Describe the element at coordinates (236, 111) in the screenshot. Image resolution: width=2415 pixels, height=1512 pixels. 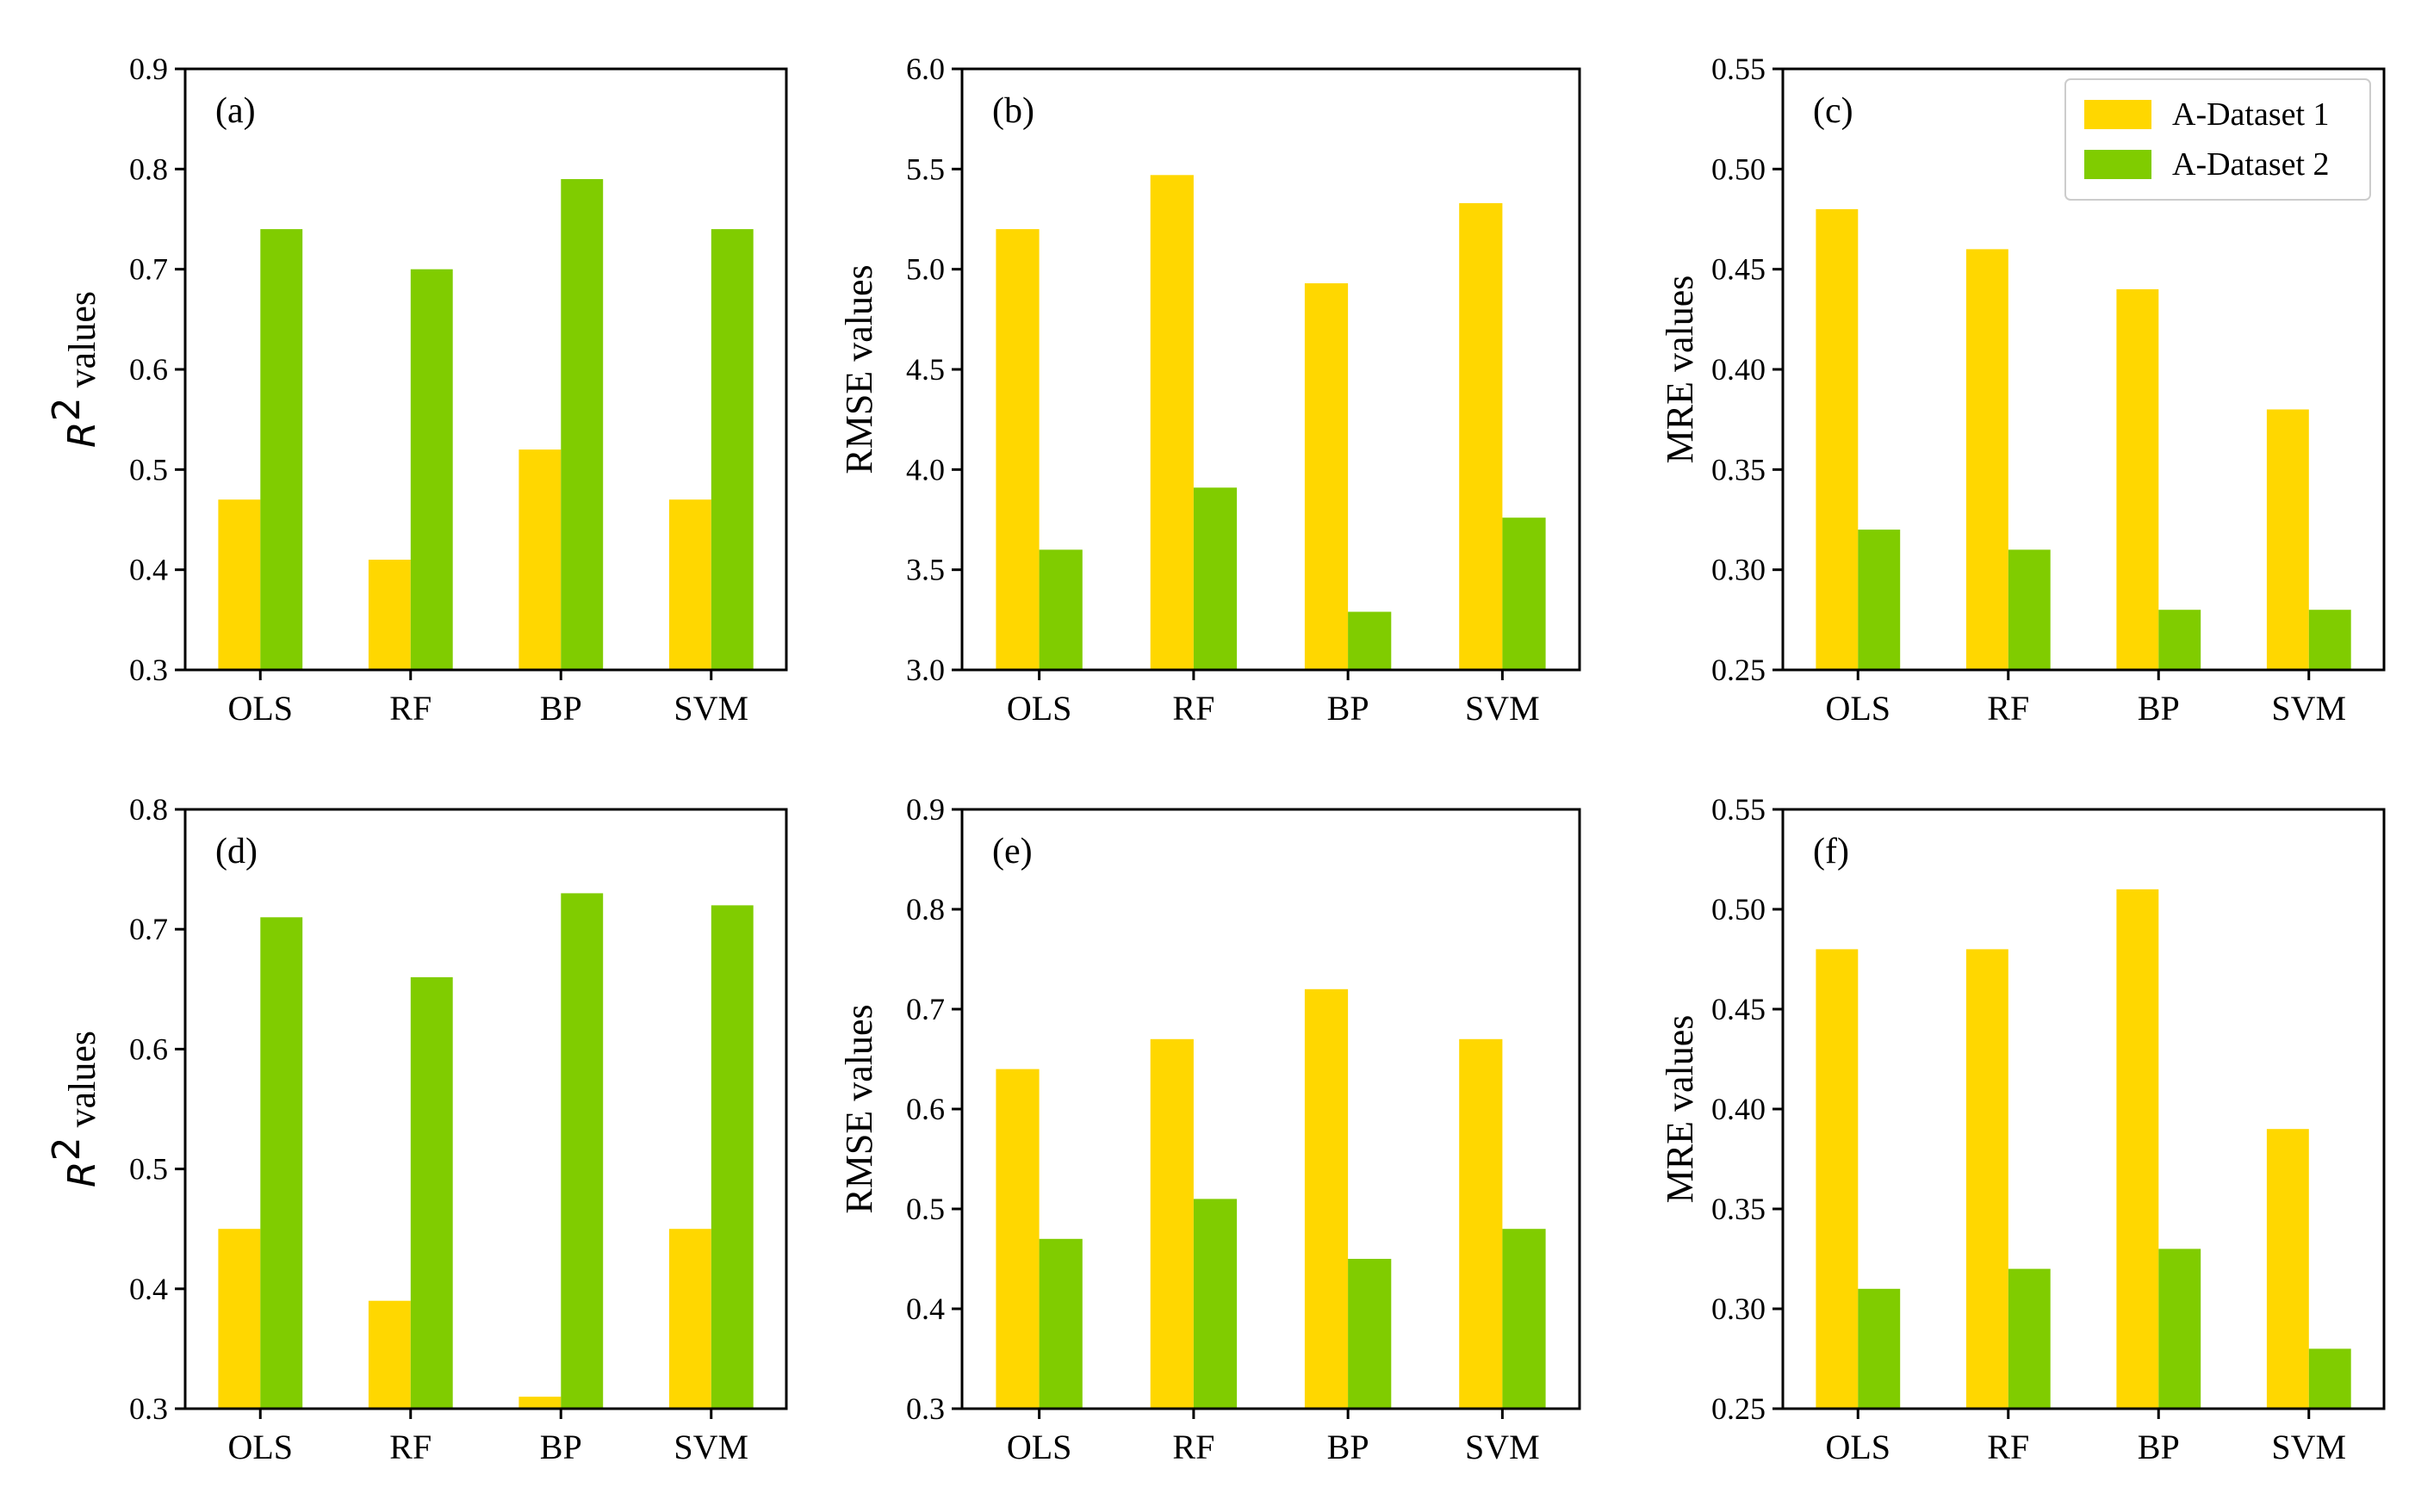
I see `panel-label: (a)` at that location.